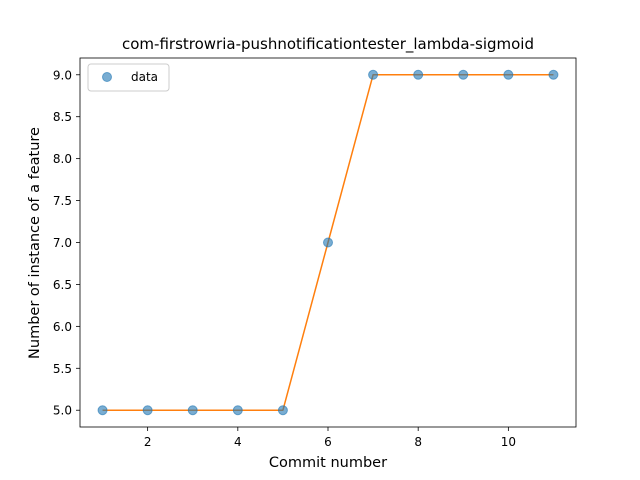 This screenshot has height=480, width=640. Describe the element at coordinates (238, 442) in the screenshot. I see `x-tick-label: 4` at that location.